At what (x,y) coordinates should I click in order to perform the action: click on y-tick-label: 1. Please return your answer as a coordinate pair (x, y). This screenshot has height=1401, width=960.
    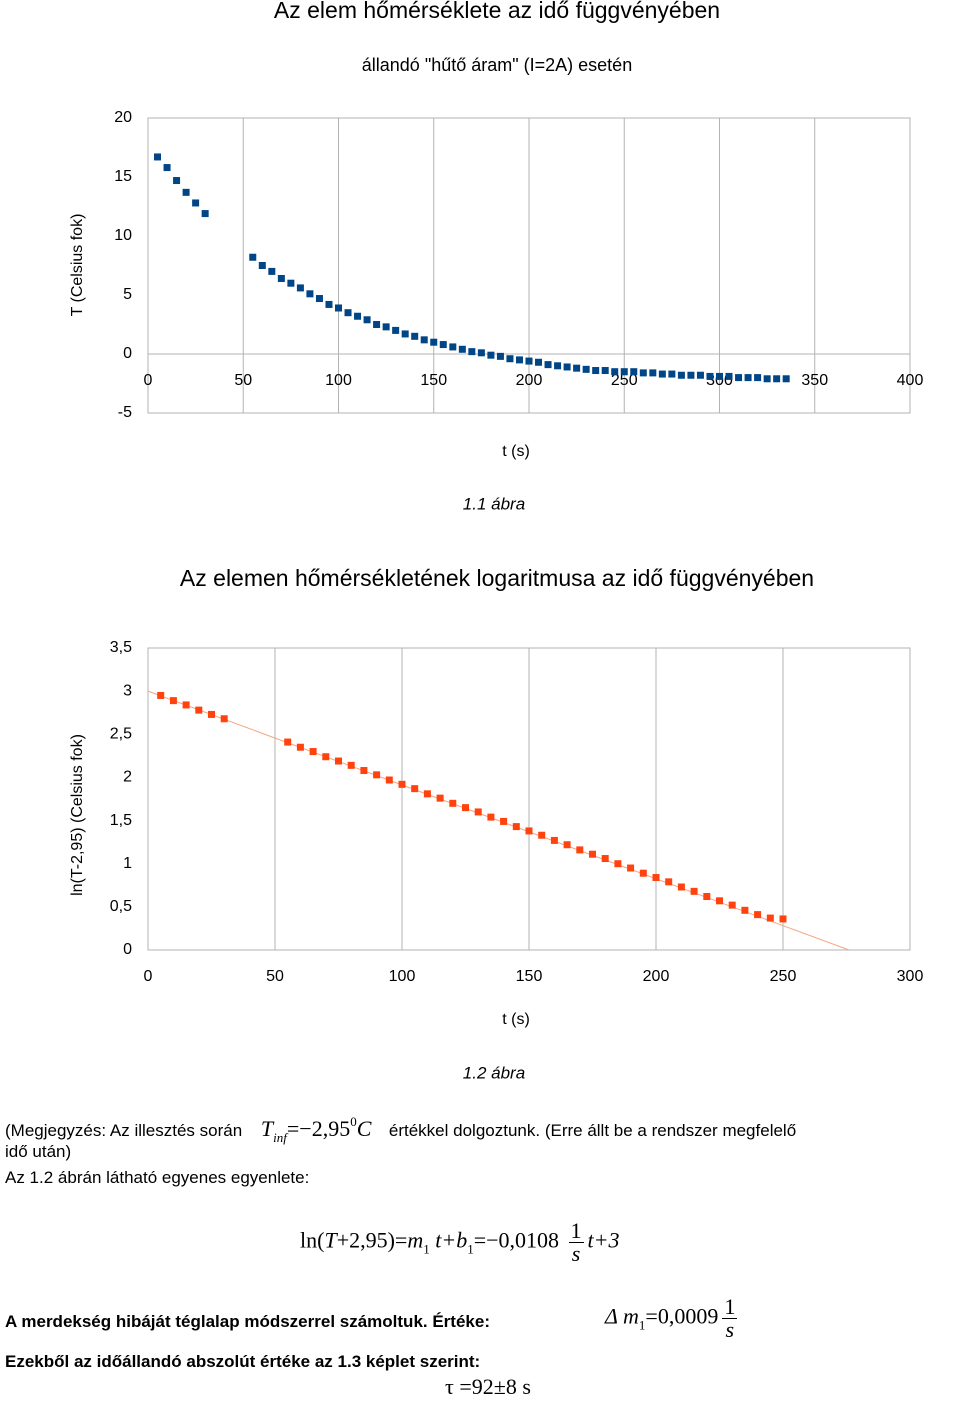
    Looking at the image, I should click on (127, 863).